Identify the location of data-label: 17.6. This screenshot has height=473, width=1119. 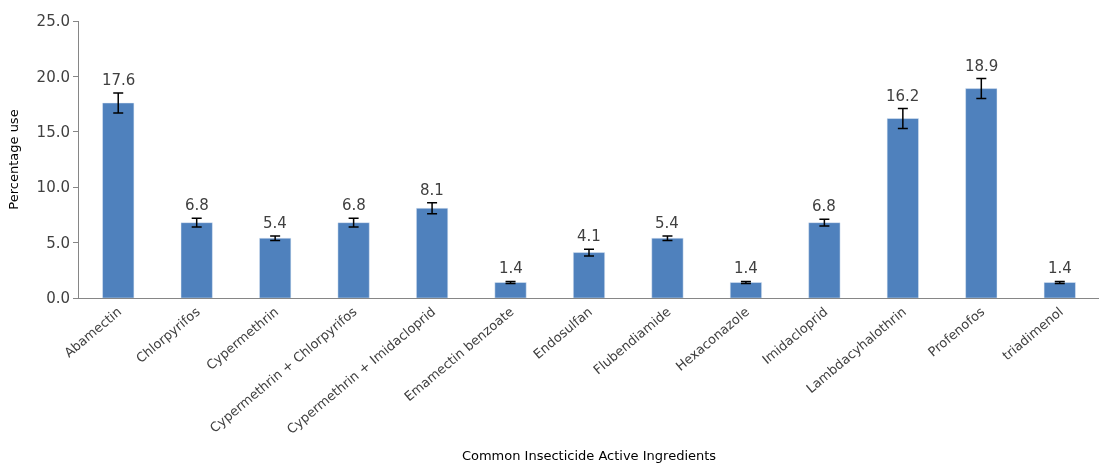
(119, 80).